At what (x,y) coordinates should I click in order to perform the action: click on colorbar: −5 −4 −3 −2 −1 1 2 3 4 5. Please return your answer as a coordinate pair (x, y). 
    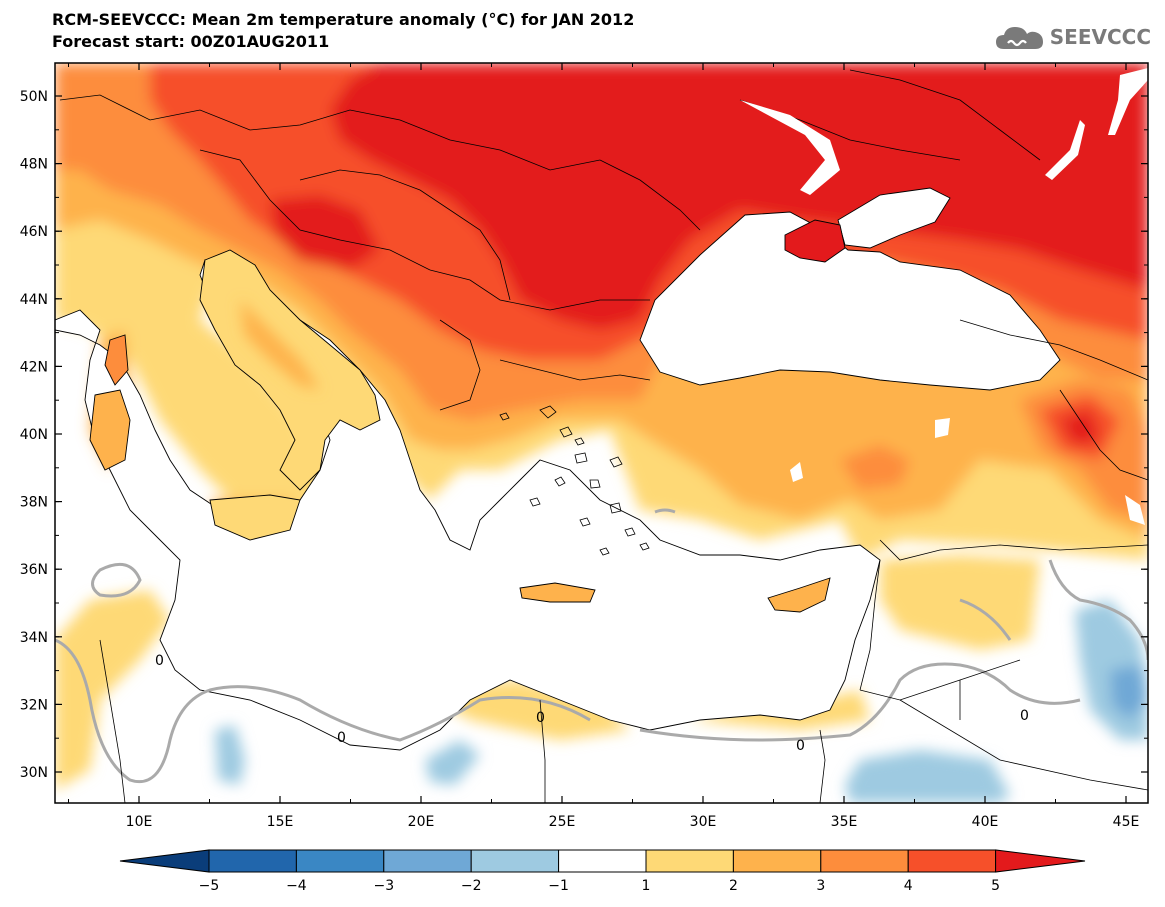
    Looking at the image, I should click on (602, 871).